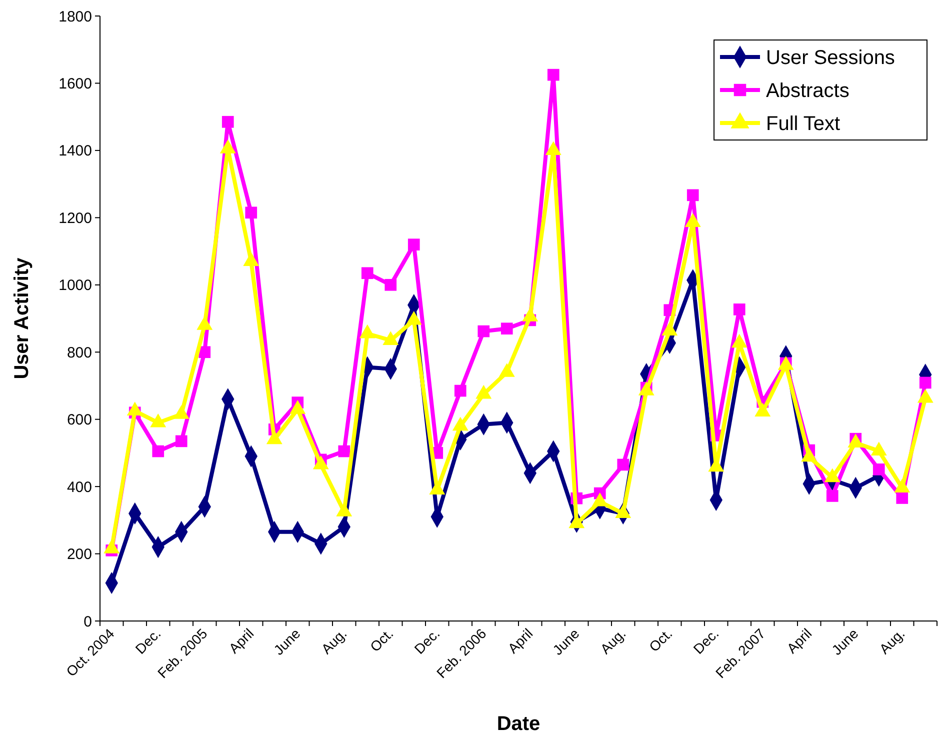 The height and width of the screenshot is (738, 941). Describe the element at coordinates (79, 353) in the screenshot. I see `y-tick-label: 800` at that location.